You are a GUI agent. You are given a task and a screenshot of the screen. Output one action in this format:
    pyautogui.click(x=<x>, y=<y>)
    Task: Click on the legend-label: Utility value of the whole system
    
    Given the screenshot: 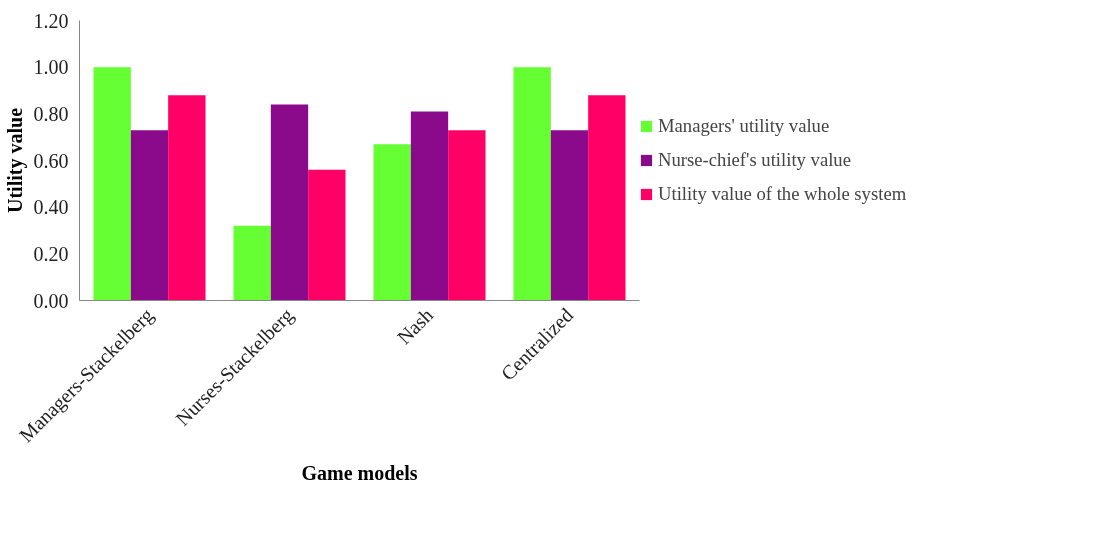 What is the action you would take?
    pyautogui.click(x=782, y=194)
    